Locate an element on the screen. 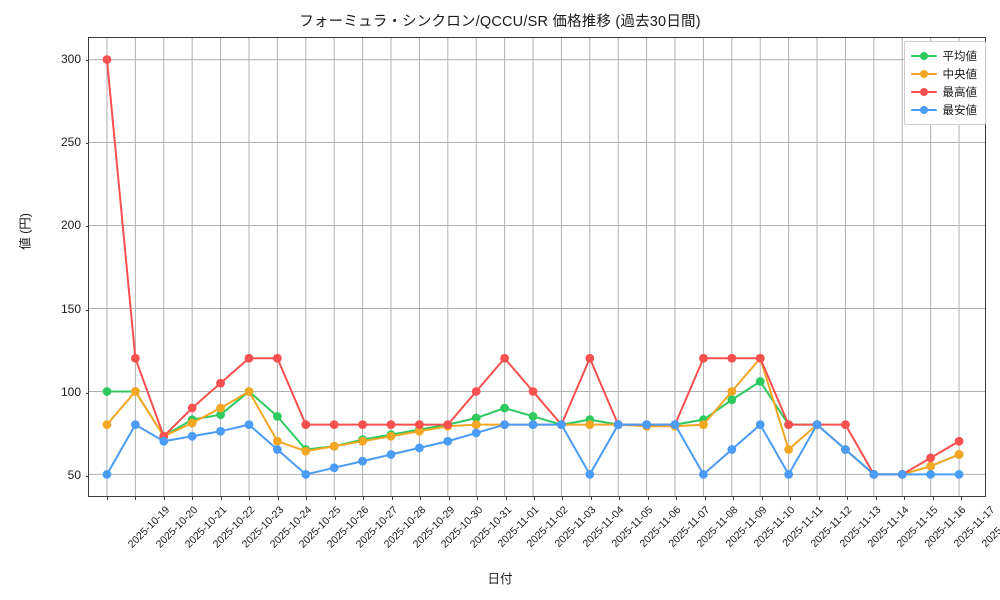  y-tick-label: 250 is located at coordinates (70, 142).